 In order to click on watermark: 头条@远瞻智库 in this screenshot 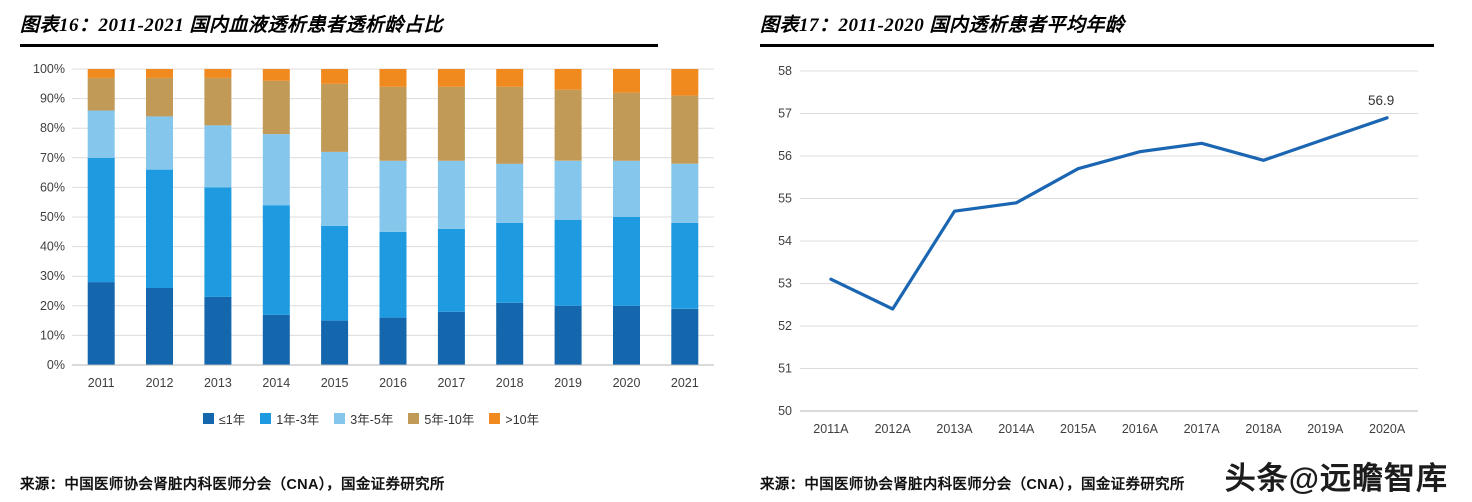, I will do `click(1336, 478)`.